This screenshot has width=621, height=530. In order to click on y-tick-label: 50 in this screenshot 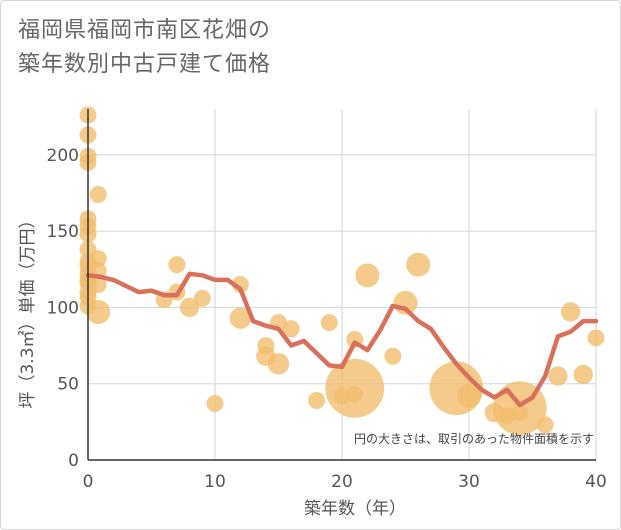, I will do `click(68, 385)`.